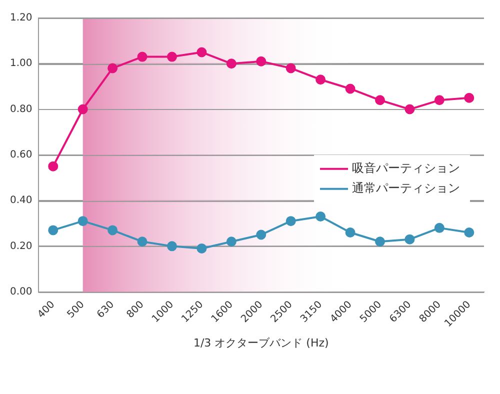 The width and height of the screenshot is (500, 394). I want to click on x-tick-label: 630, so click(106, 310).